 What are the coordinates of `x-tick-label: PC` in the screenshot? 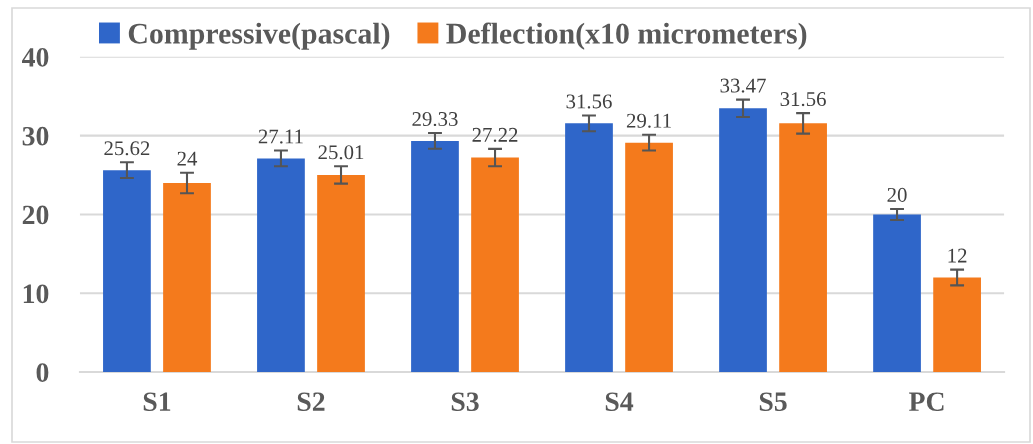 It's located at (926, 402).